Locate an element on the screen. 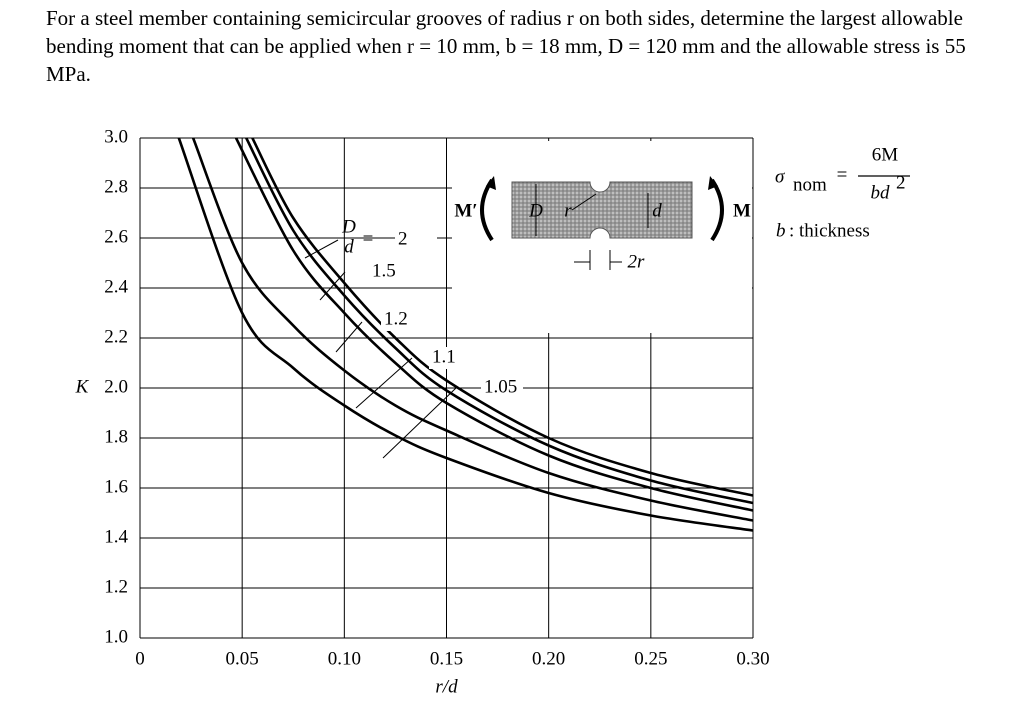 This screenshot has width=1024, height=713. formula-denominator: bd is located at coordinates (881, 192).